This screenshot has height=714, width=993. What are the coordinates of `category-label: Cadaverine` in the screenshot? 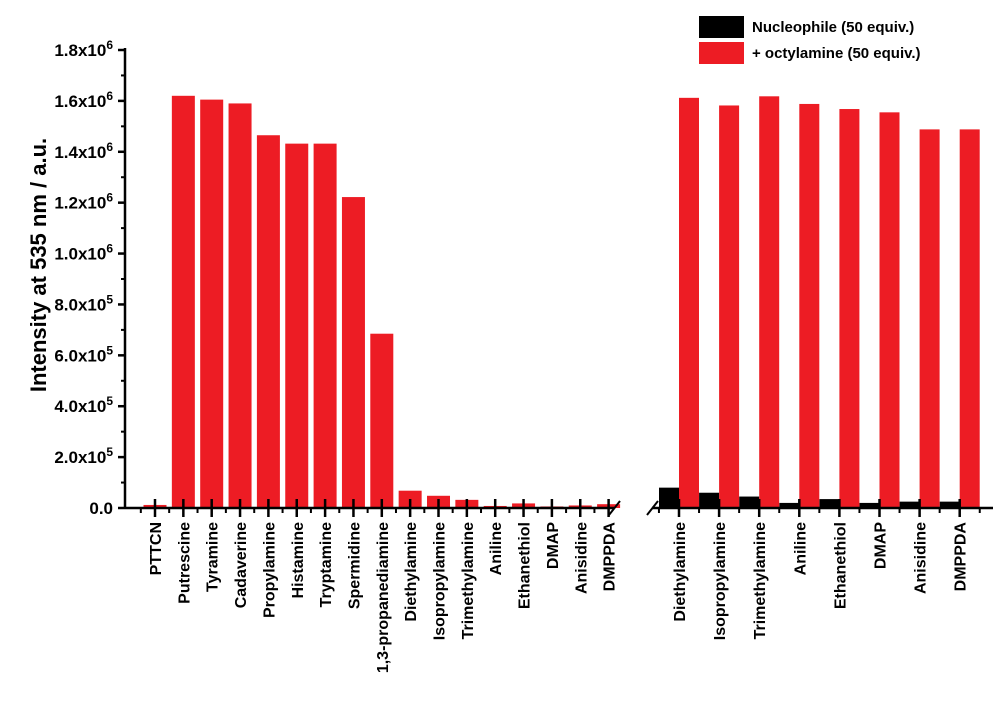 It's located at (241, 565).